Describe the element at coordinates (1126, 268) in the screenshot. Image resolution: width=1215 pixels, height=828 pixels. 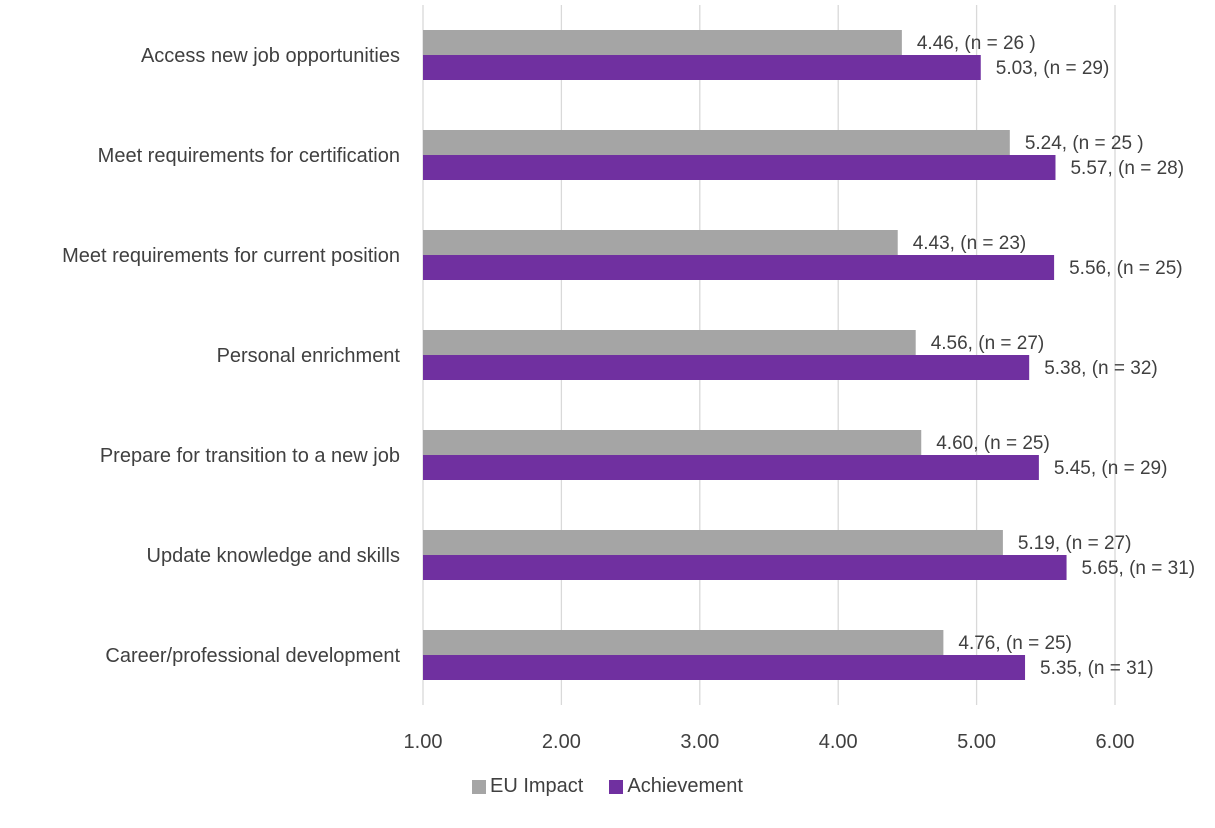
I see `data-label: 5.56, (n = 25)` at that location.